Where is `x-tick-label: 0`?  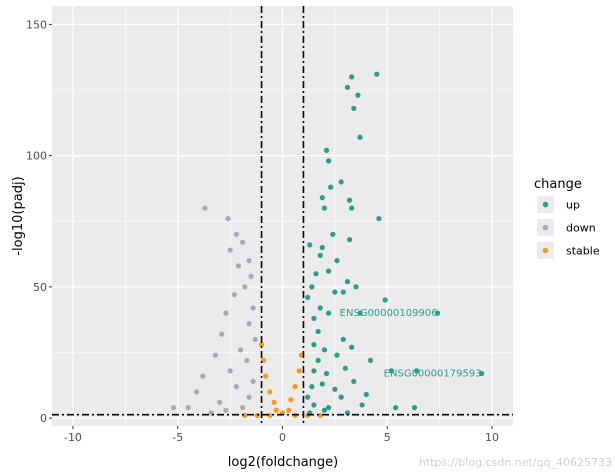
x-tick-label: 0 is located at coordinates (282, 437).